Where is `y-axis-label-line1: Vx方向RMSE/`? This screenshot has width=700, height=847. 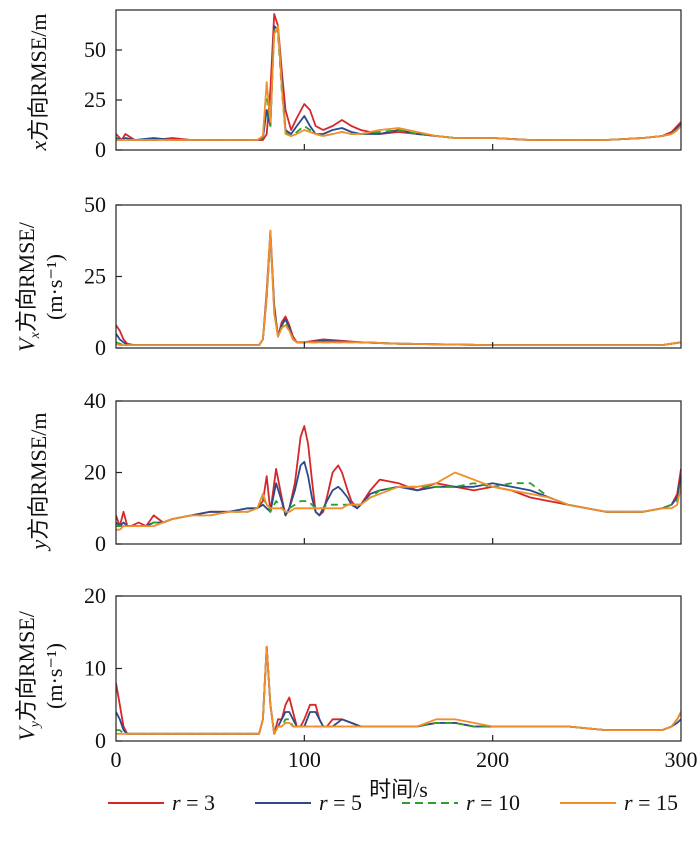
y-axis-label-line1: Vx方向RMSE/ is located at coordinates (28, 286).